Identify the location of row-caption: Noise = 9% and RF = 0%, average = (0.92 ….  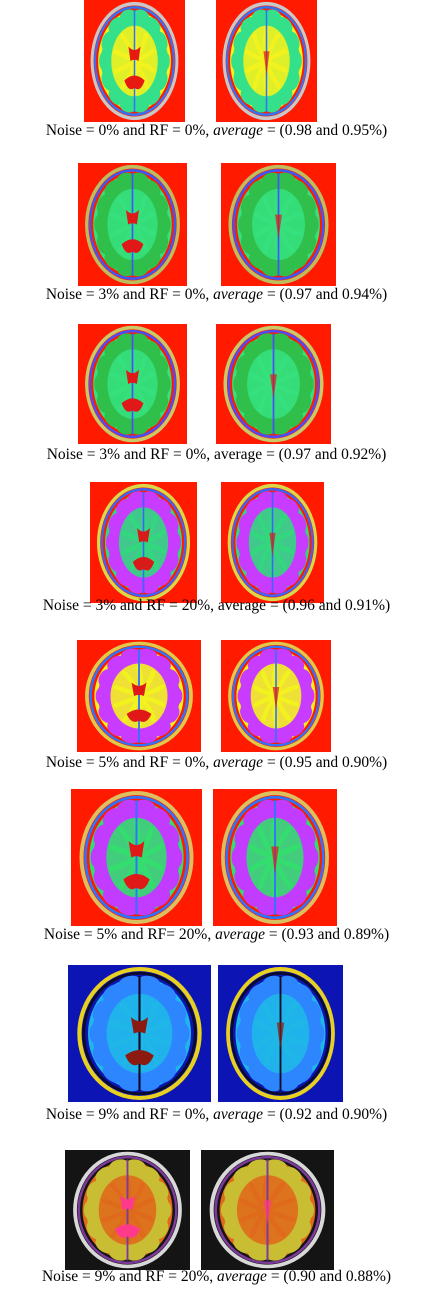
(216, 1115).